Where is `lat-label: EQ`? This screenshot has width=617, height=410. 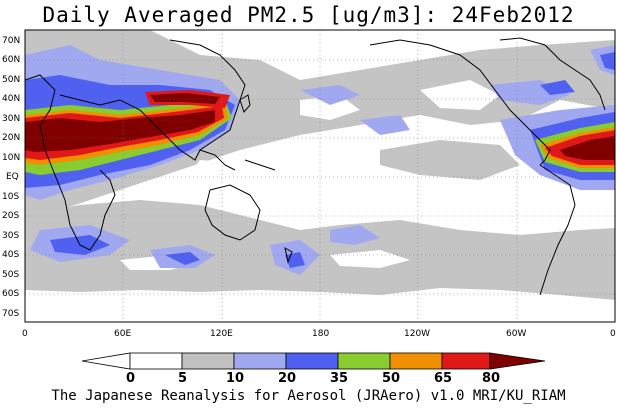 lat-label: EQ is located at coordinates (12, 177).